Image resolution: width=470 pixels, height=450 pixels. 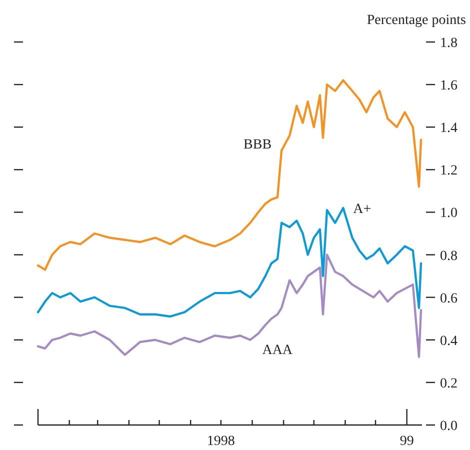 What do you see at coordinates (407, 441) in the screenshot?
I see `x-tick-label: 99` at bounding box center [407, 441].